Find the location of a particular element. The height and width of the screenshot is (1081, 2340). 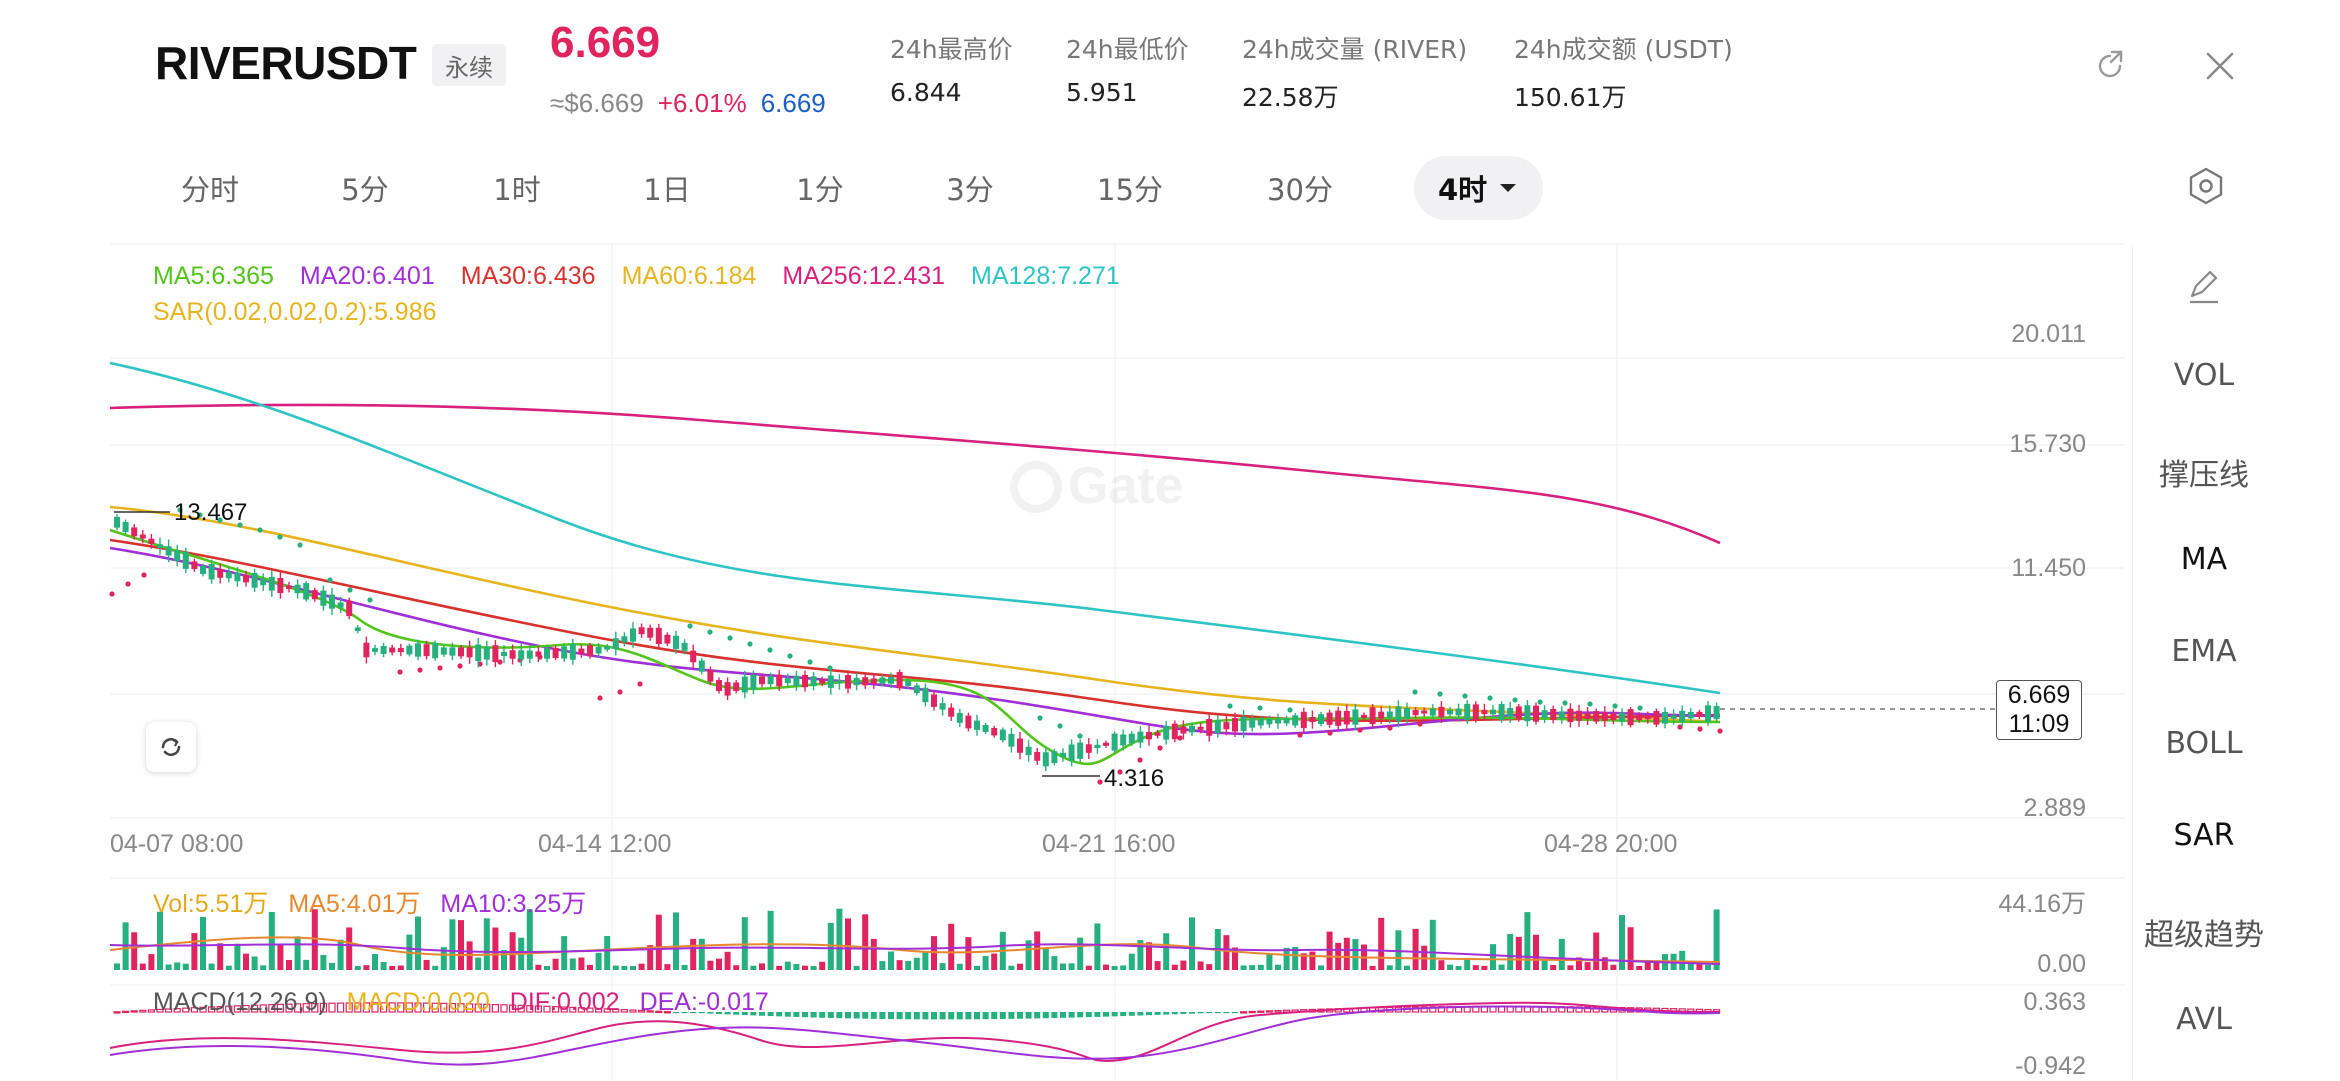

indicator-ema: EMA is located at coordinates (2204, 651).